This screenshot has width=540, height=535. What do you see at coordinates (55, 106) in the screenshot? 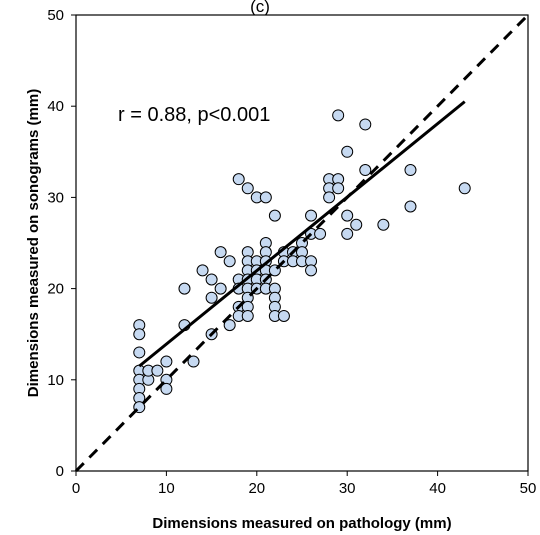
I see `y-tick-label: 40` at bounding box center [55, 106].